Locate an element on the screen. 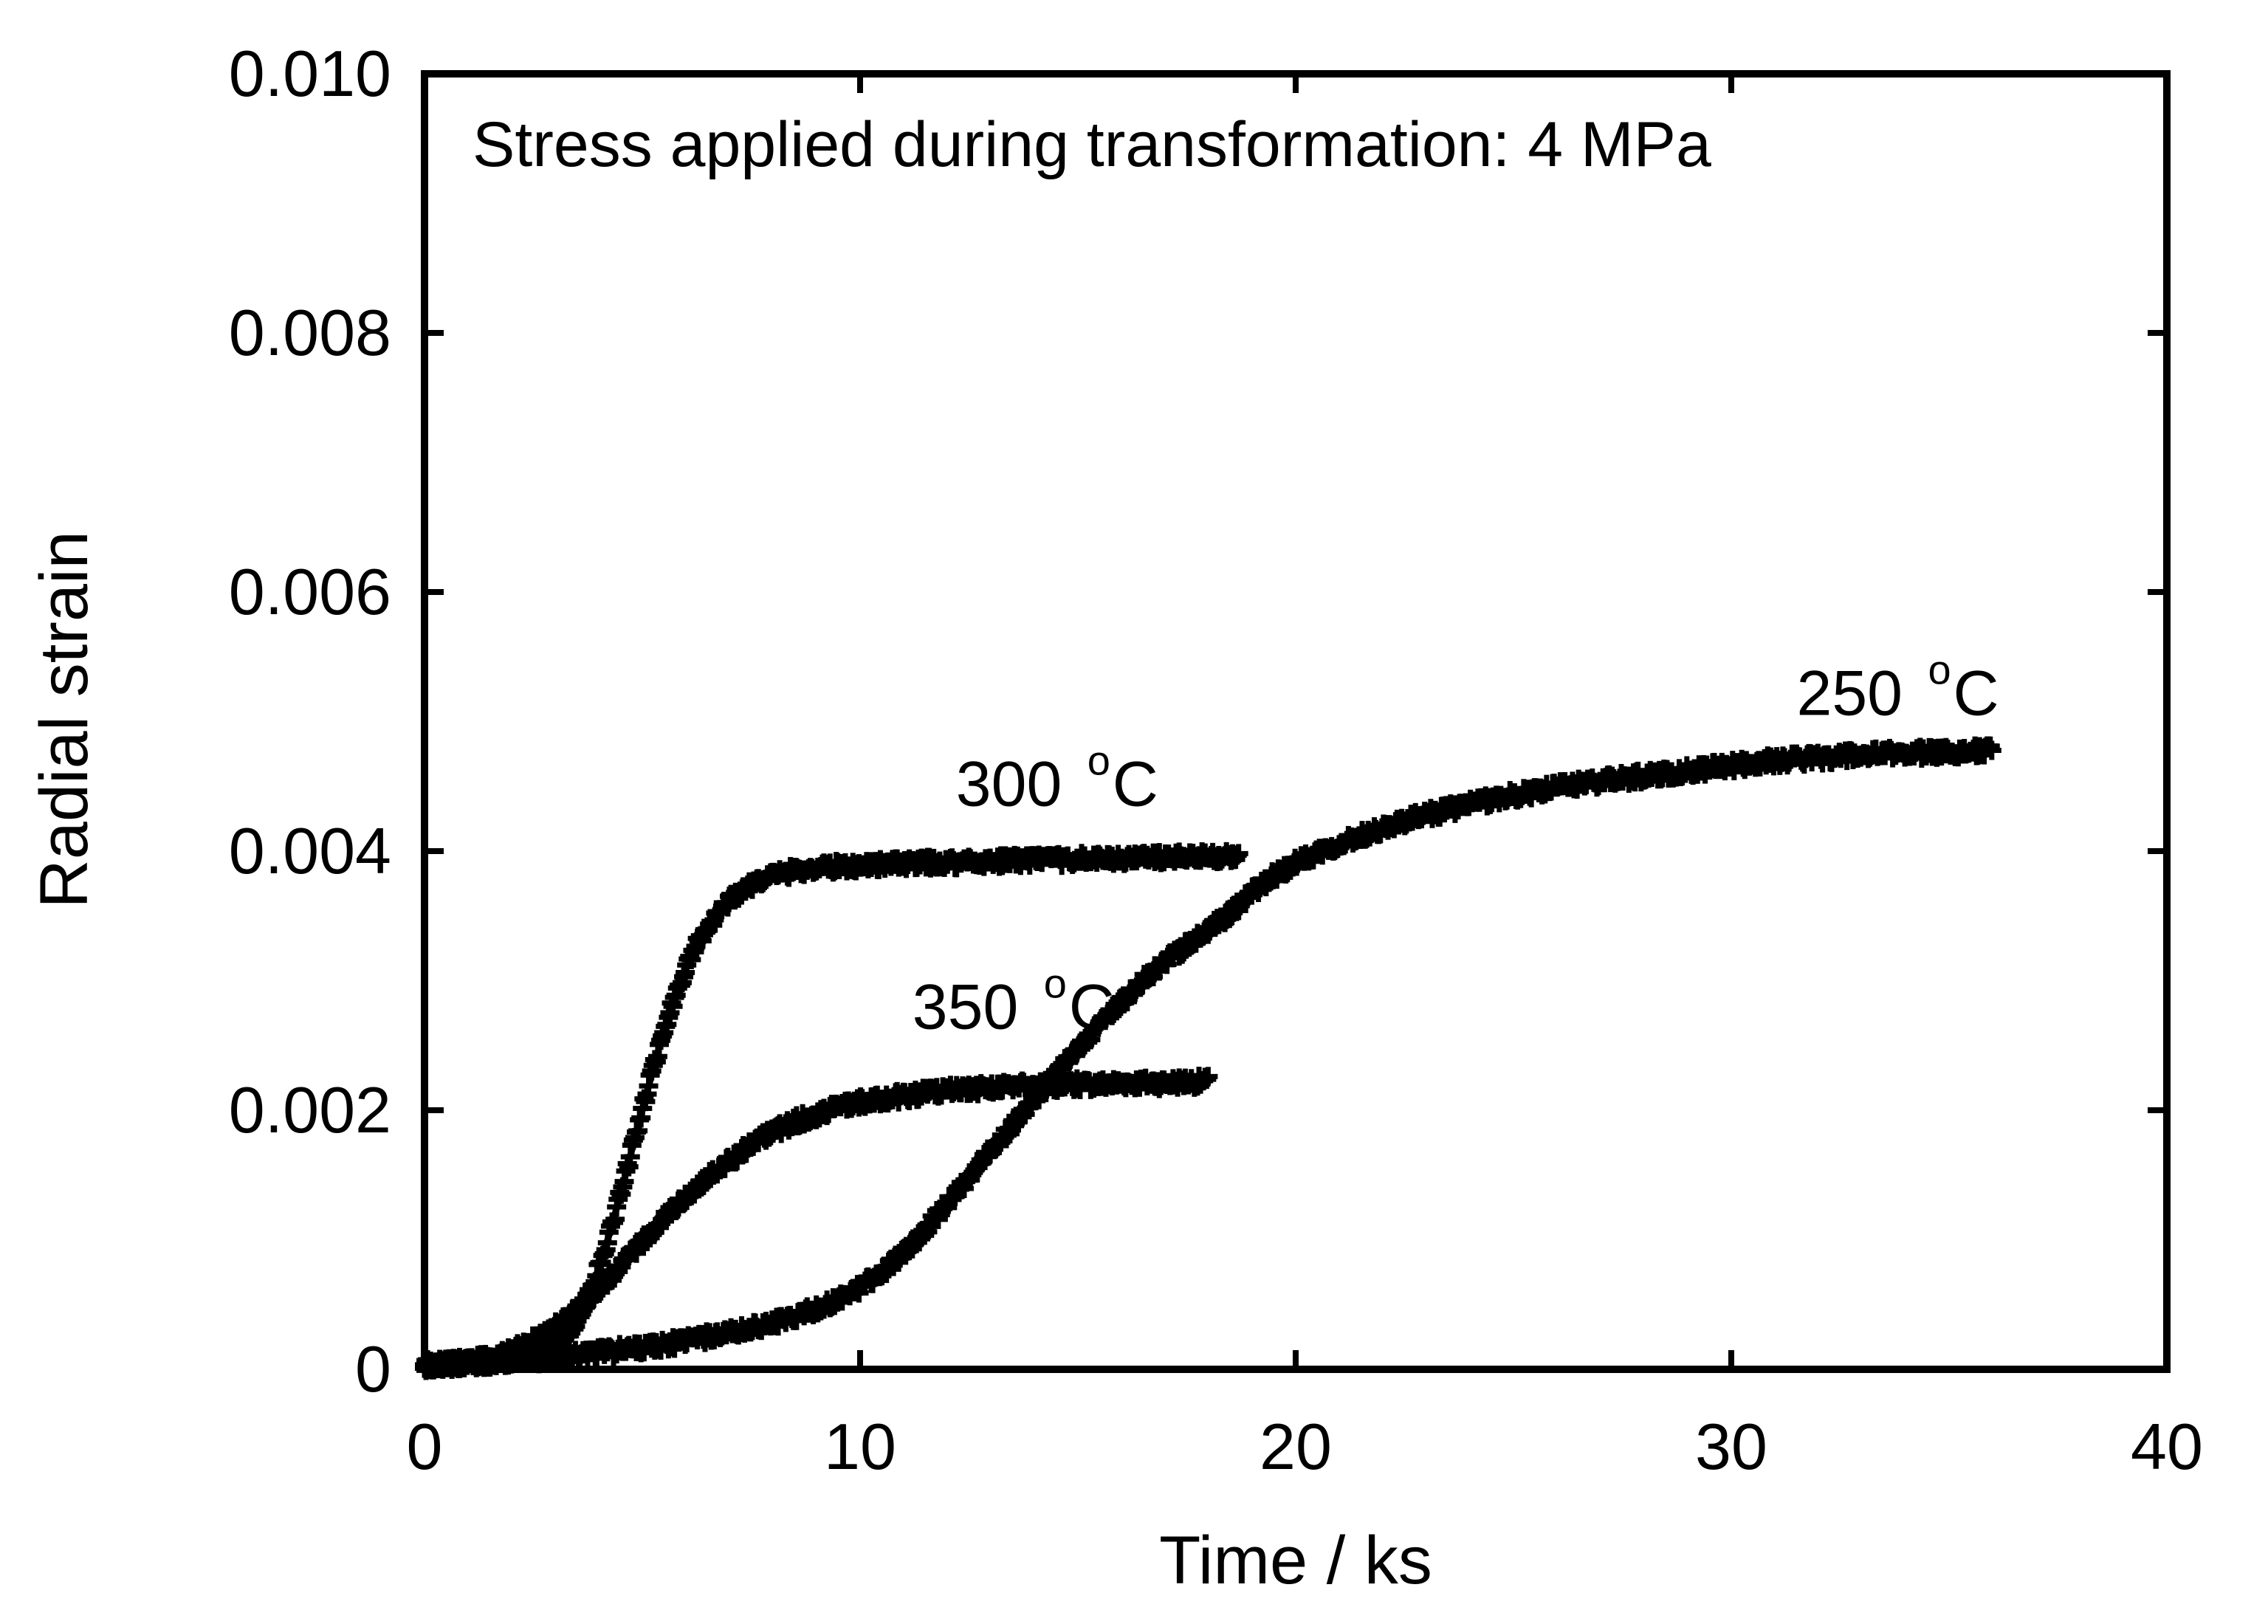  x-axis-tick-labels: 0 10 20 30 40 is located at coordinates (1305, 1446).